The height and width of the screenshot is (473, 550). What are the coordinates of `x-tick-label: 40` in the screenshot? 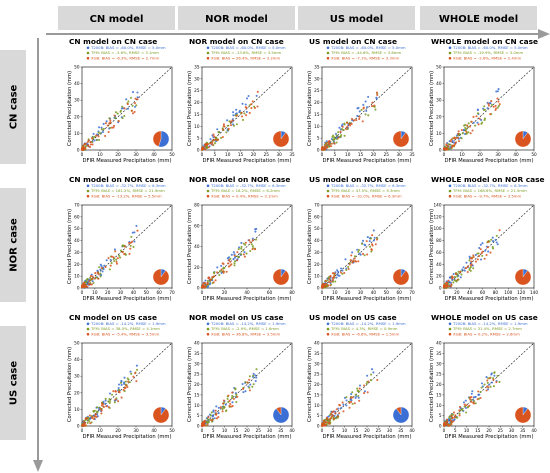 It's located at (134, 292).